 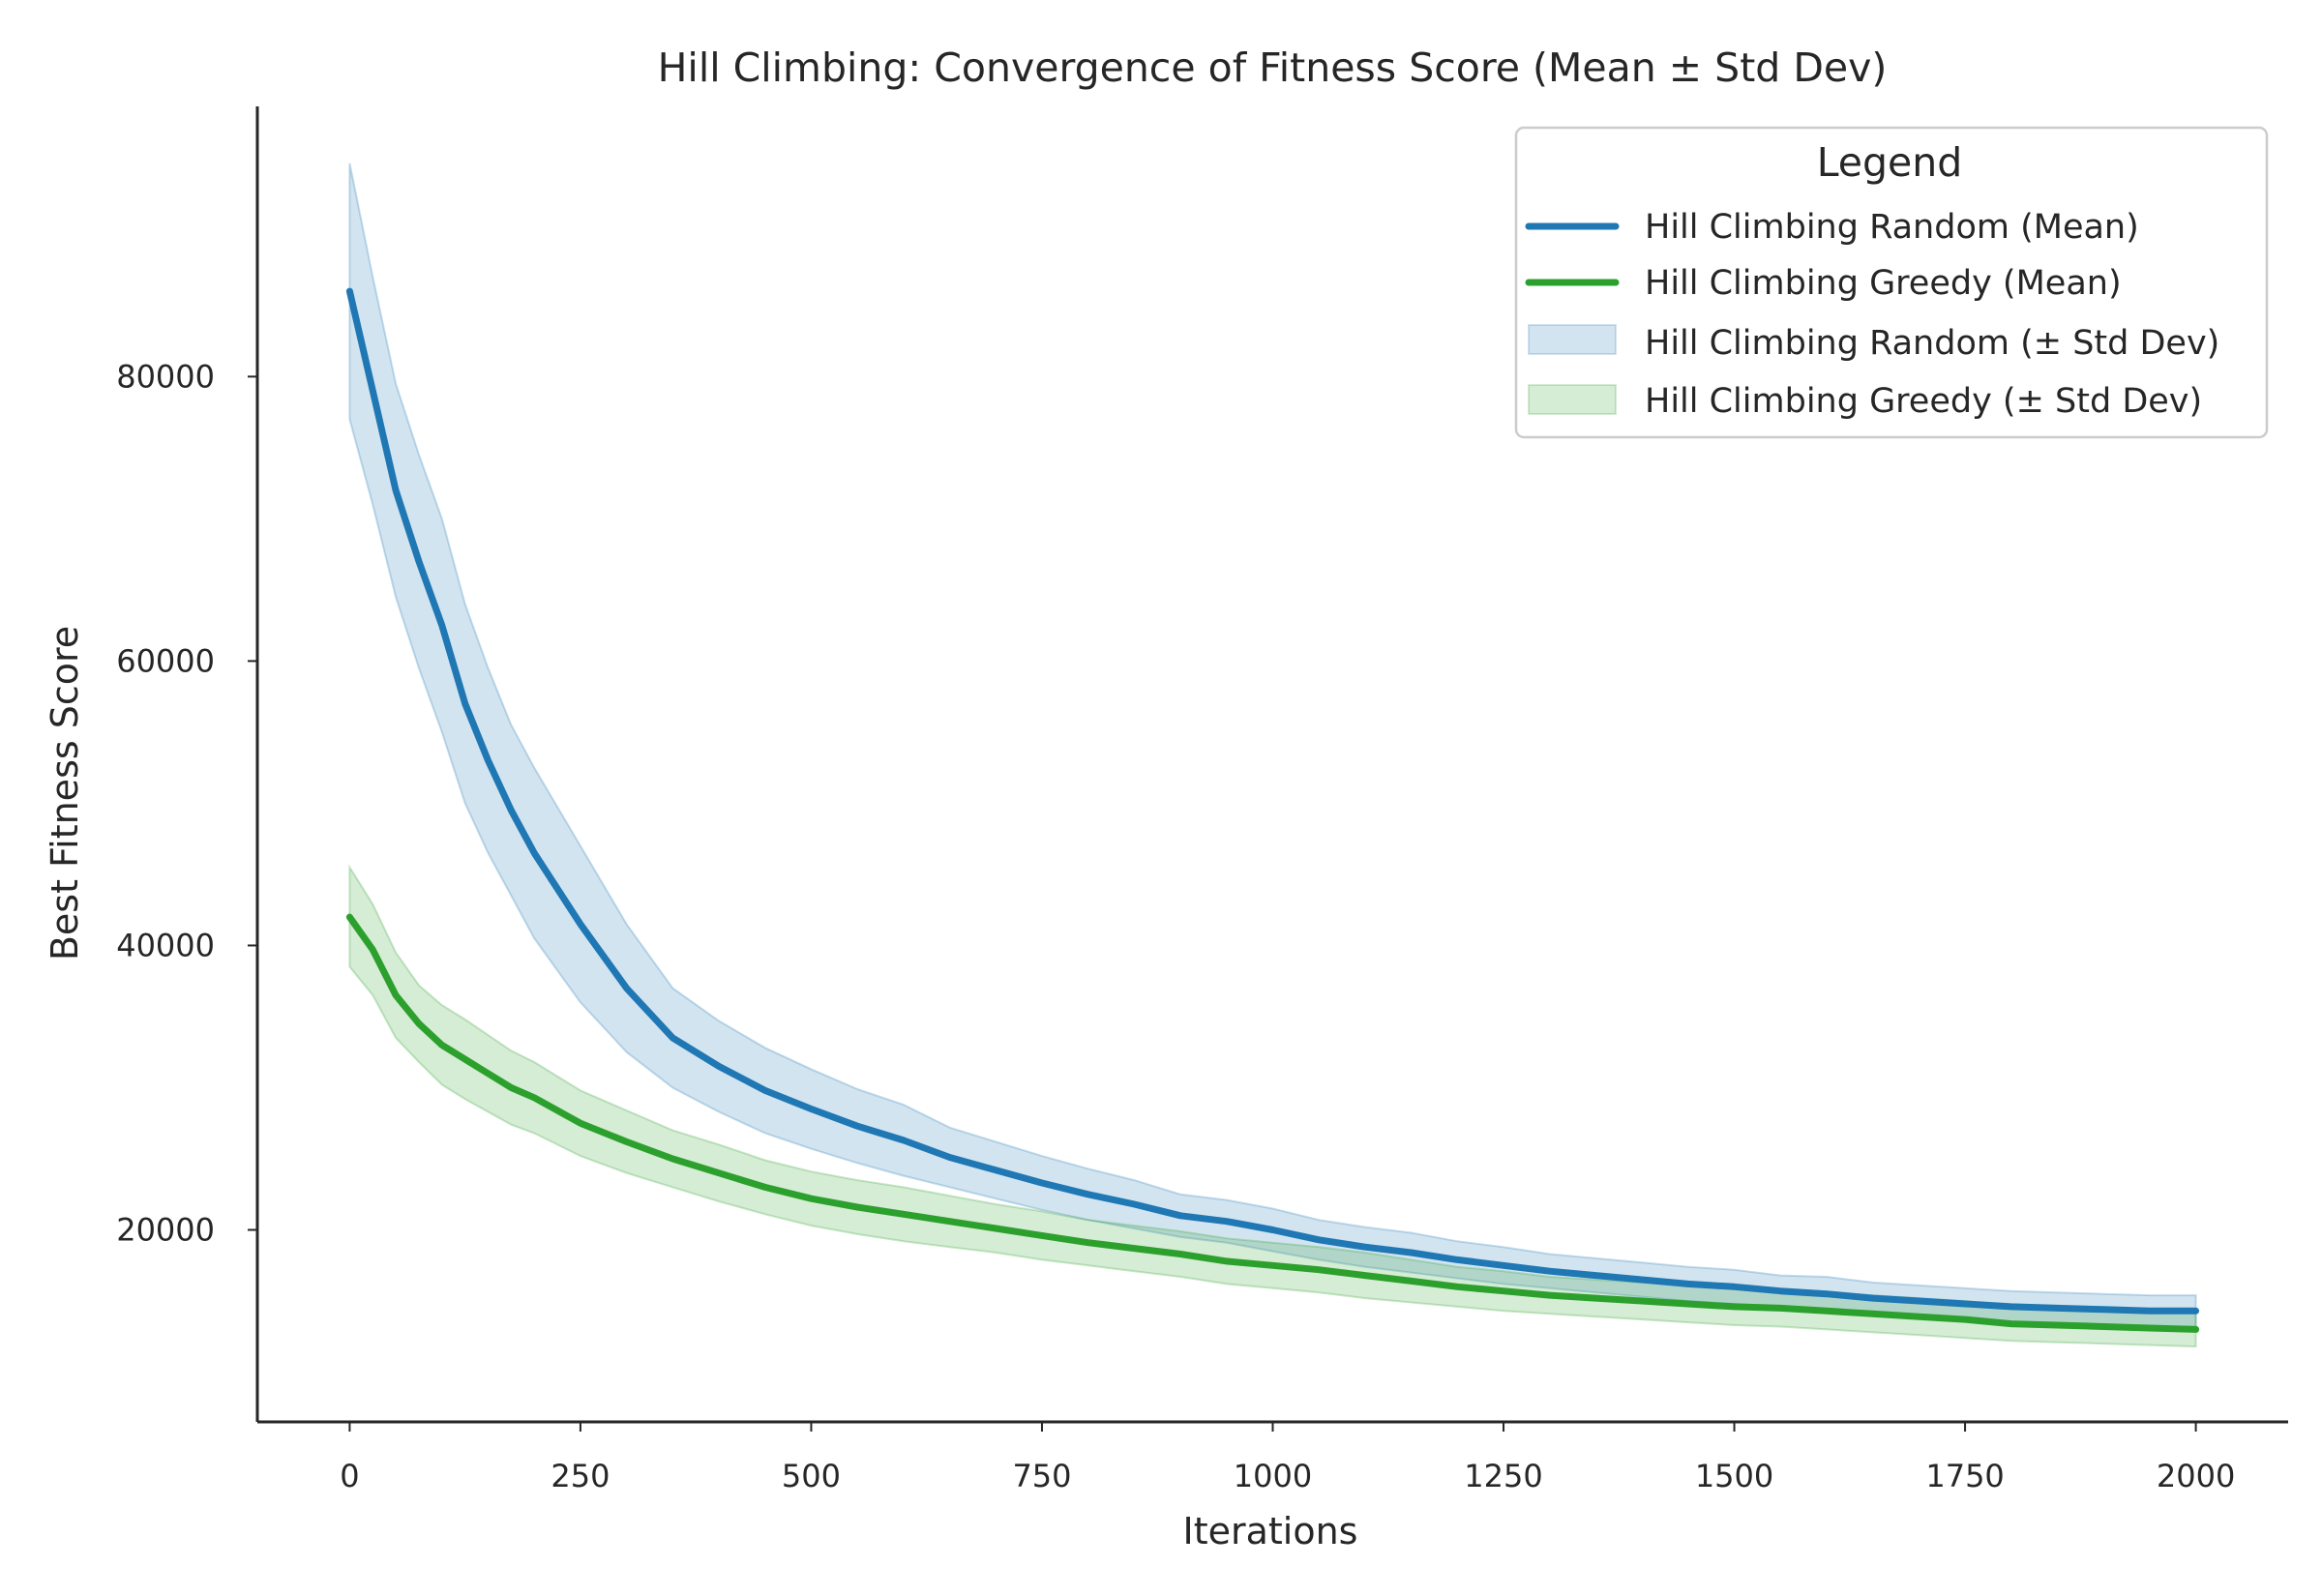 What do you see at coordinates (186, 803) in the screenshot?
I see `y-axis-ticks: 20000 40000 60000 80000` at bounding box center [186, 803].